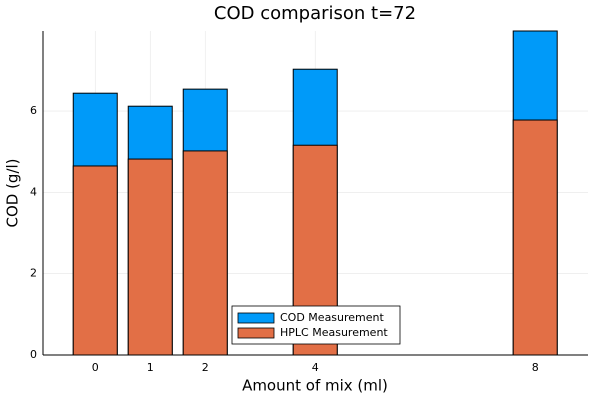  What do you see at coordinates (315, 367) in the screenshot?
I see `x-tick-label: 4` at bounding box center [315, 367].